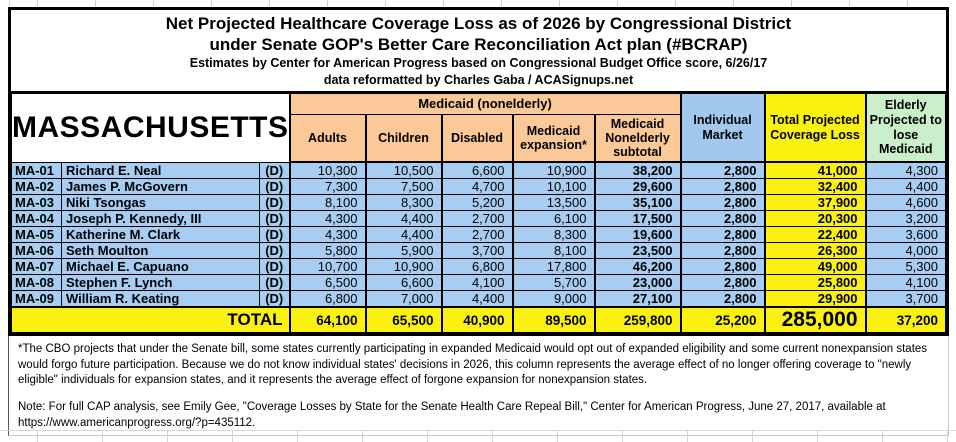 Image resolution: width=956 pixels, height=442 pixels. What do you see at coordinates (327, 203) in the screenshot?
I see `adults-cell: 8,100` at bounding box center [327, 203].